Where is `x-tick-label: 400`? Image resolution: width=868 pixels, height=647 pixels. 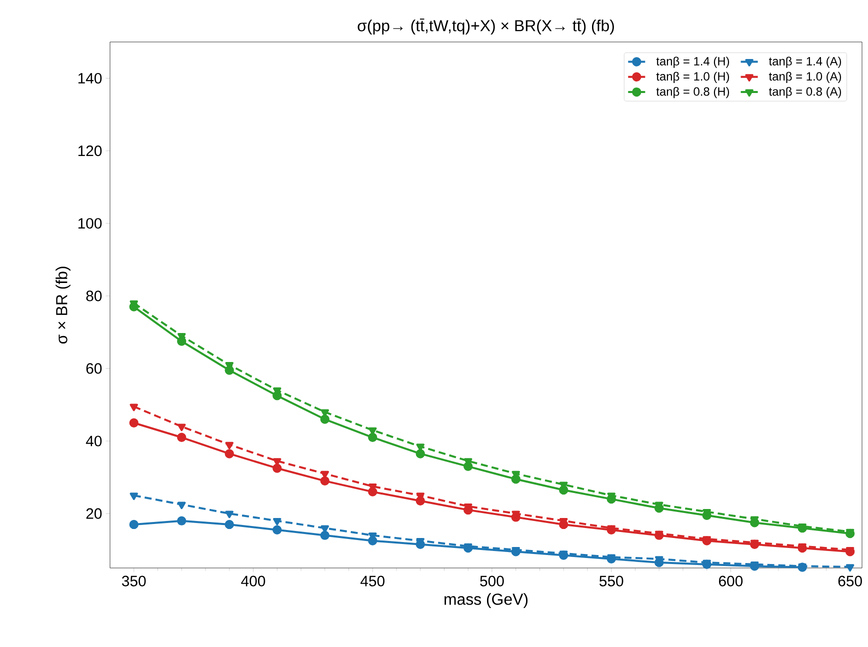 x-tick-label: 400 is located at coordinates (253, 581).